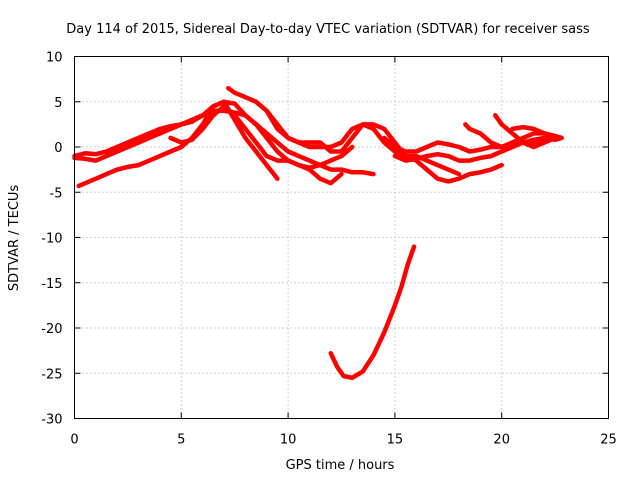 The image size is (640, 480). I want to click on x-tick-label: 15, so click(395, 440).